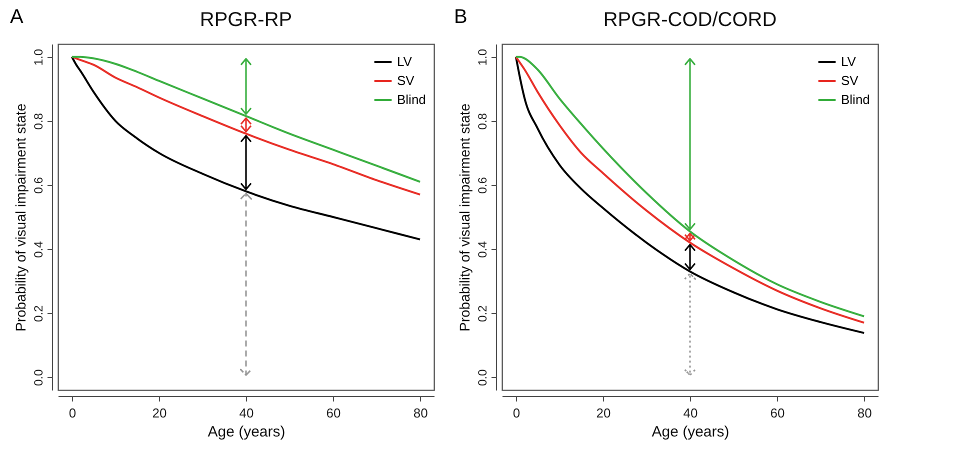  I want to click on chart-title: RPGR-RP, so click(246, 20).